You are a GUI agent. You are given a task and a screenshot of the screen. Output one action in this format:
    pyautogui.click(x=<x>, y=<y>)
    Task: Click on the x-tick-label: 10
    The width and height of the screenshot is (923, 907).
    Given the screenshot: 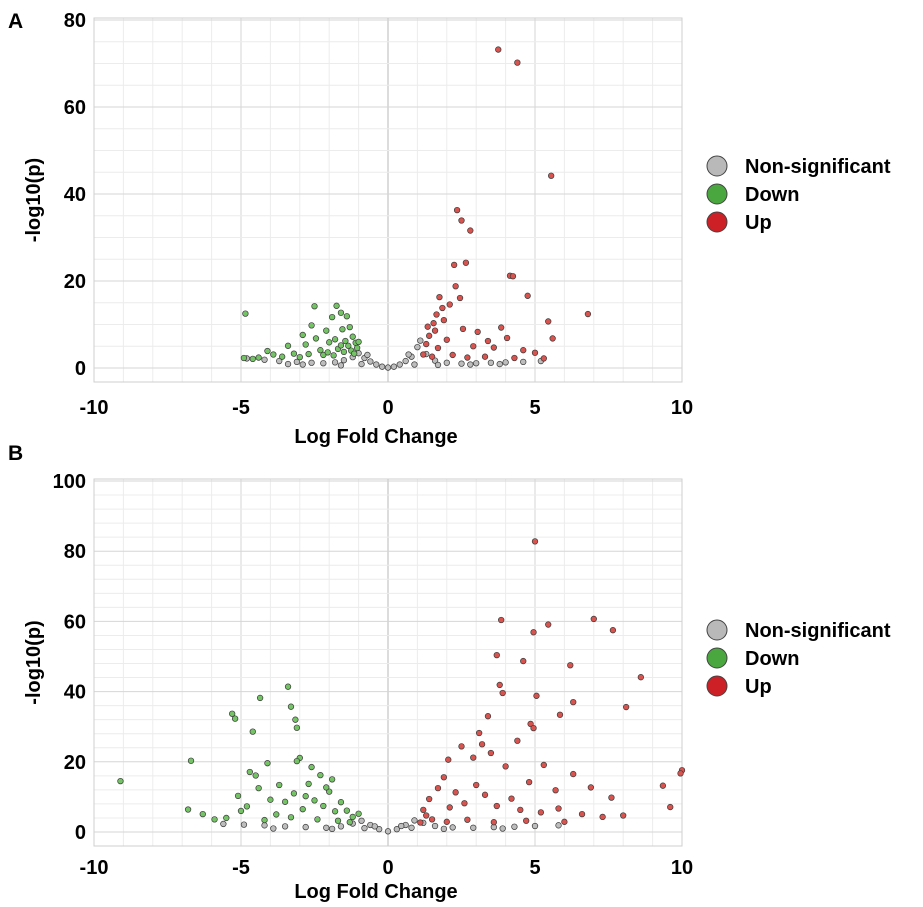 What is the action you would take?
    pyautogui.click(x=682, y=408)
    